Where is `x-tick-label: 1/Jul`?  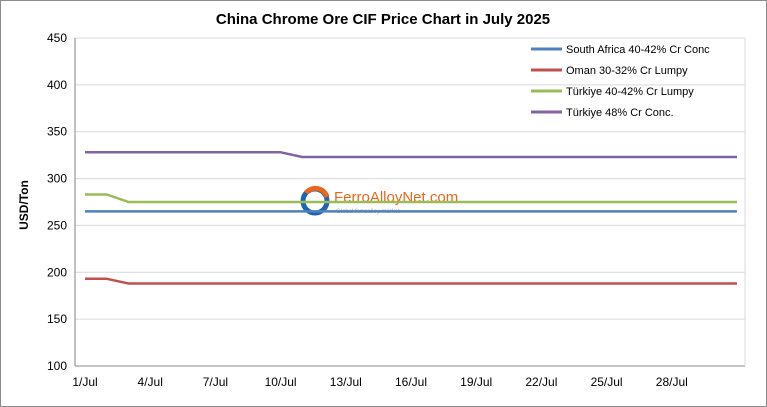
x-tick-label: 1/Jul is located at coordinates (84, 382).